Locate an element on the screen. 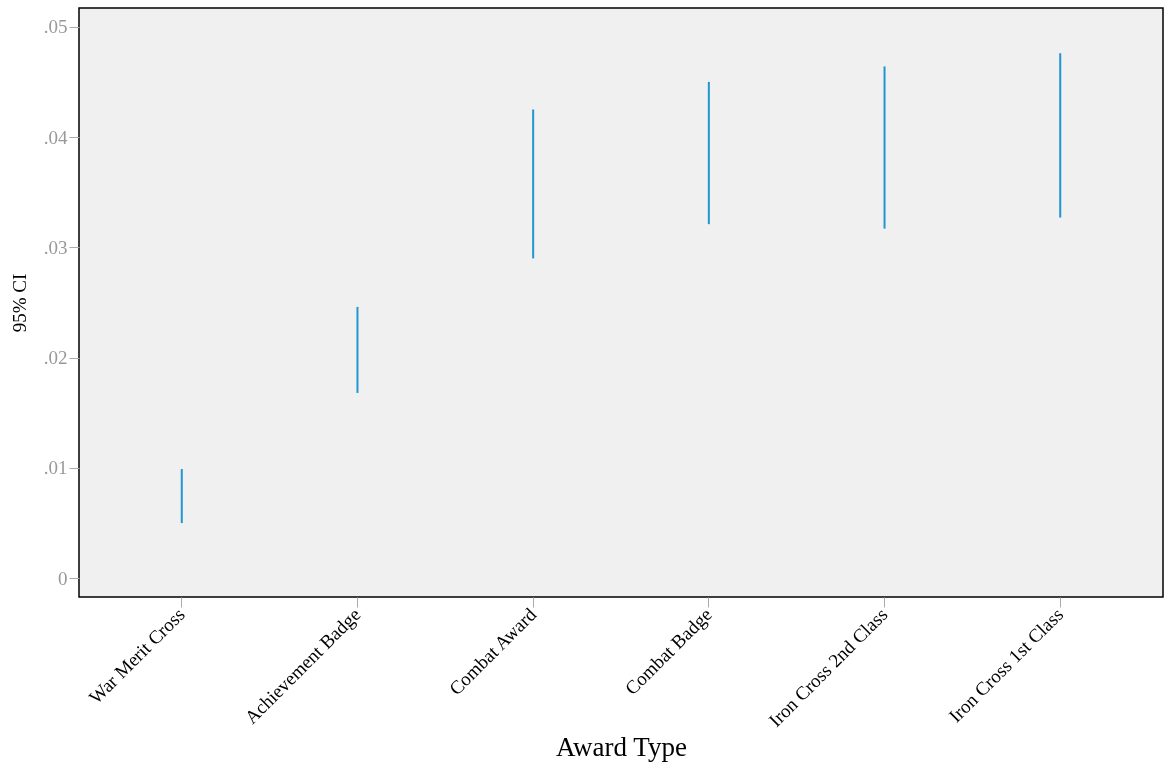 The height and width of the screenshot is (767, 1167). y-tick-label: .01 is located at coordinates (55, 468).